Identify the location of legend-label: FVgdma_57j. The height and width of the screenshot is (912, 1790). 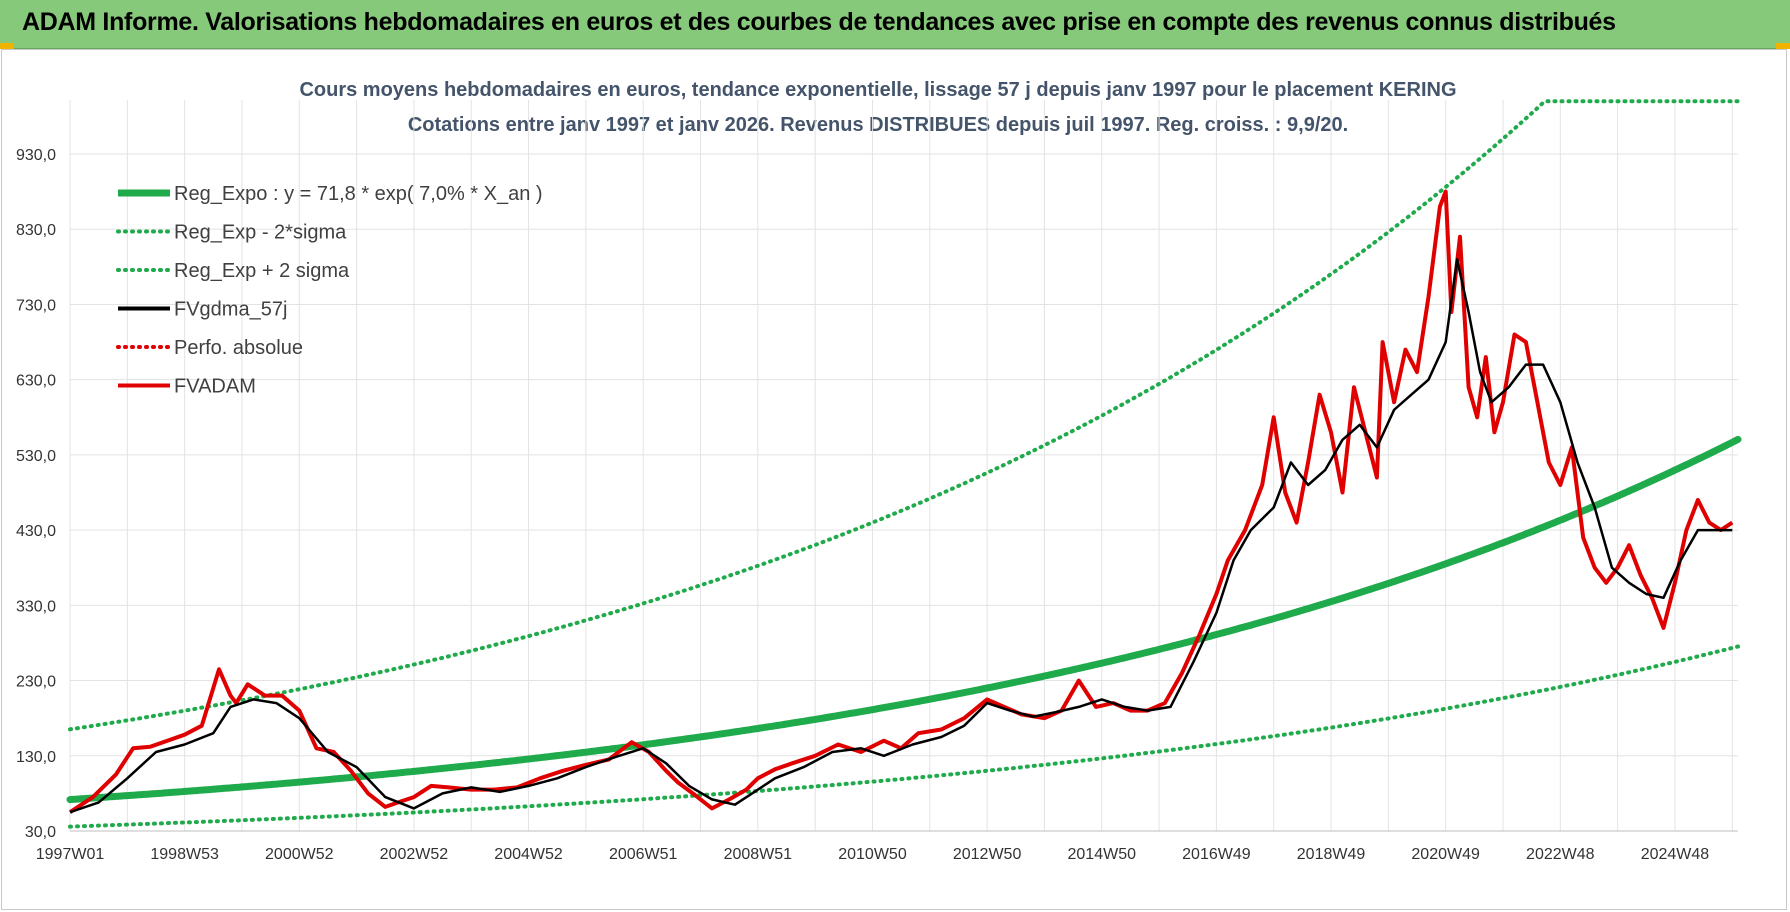
(230, 310).